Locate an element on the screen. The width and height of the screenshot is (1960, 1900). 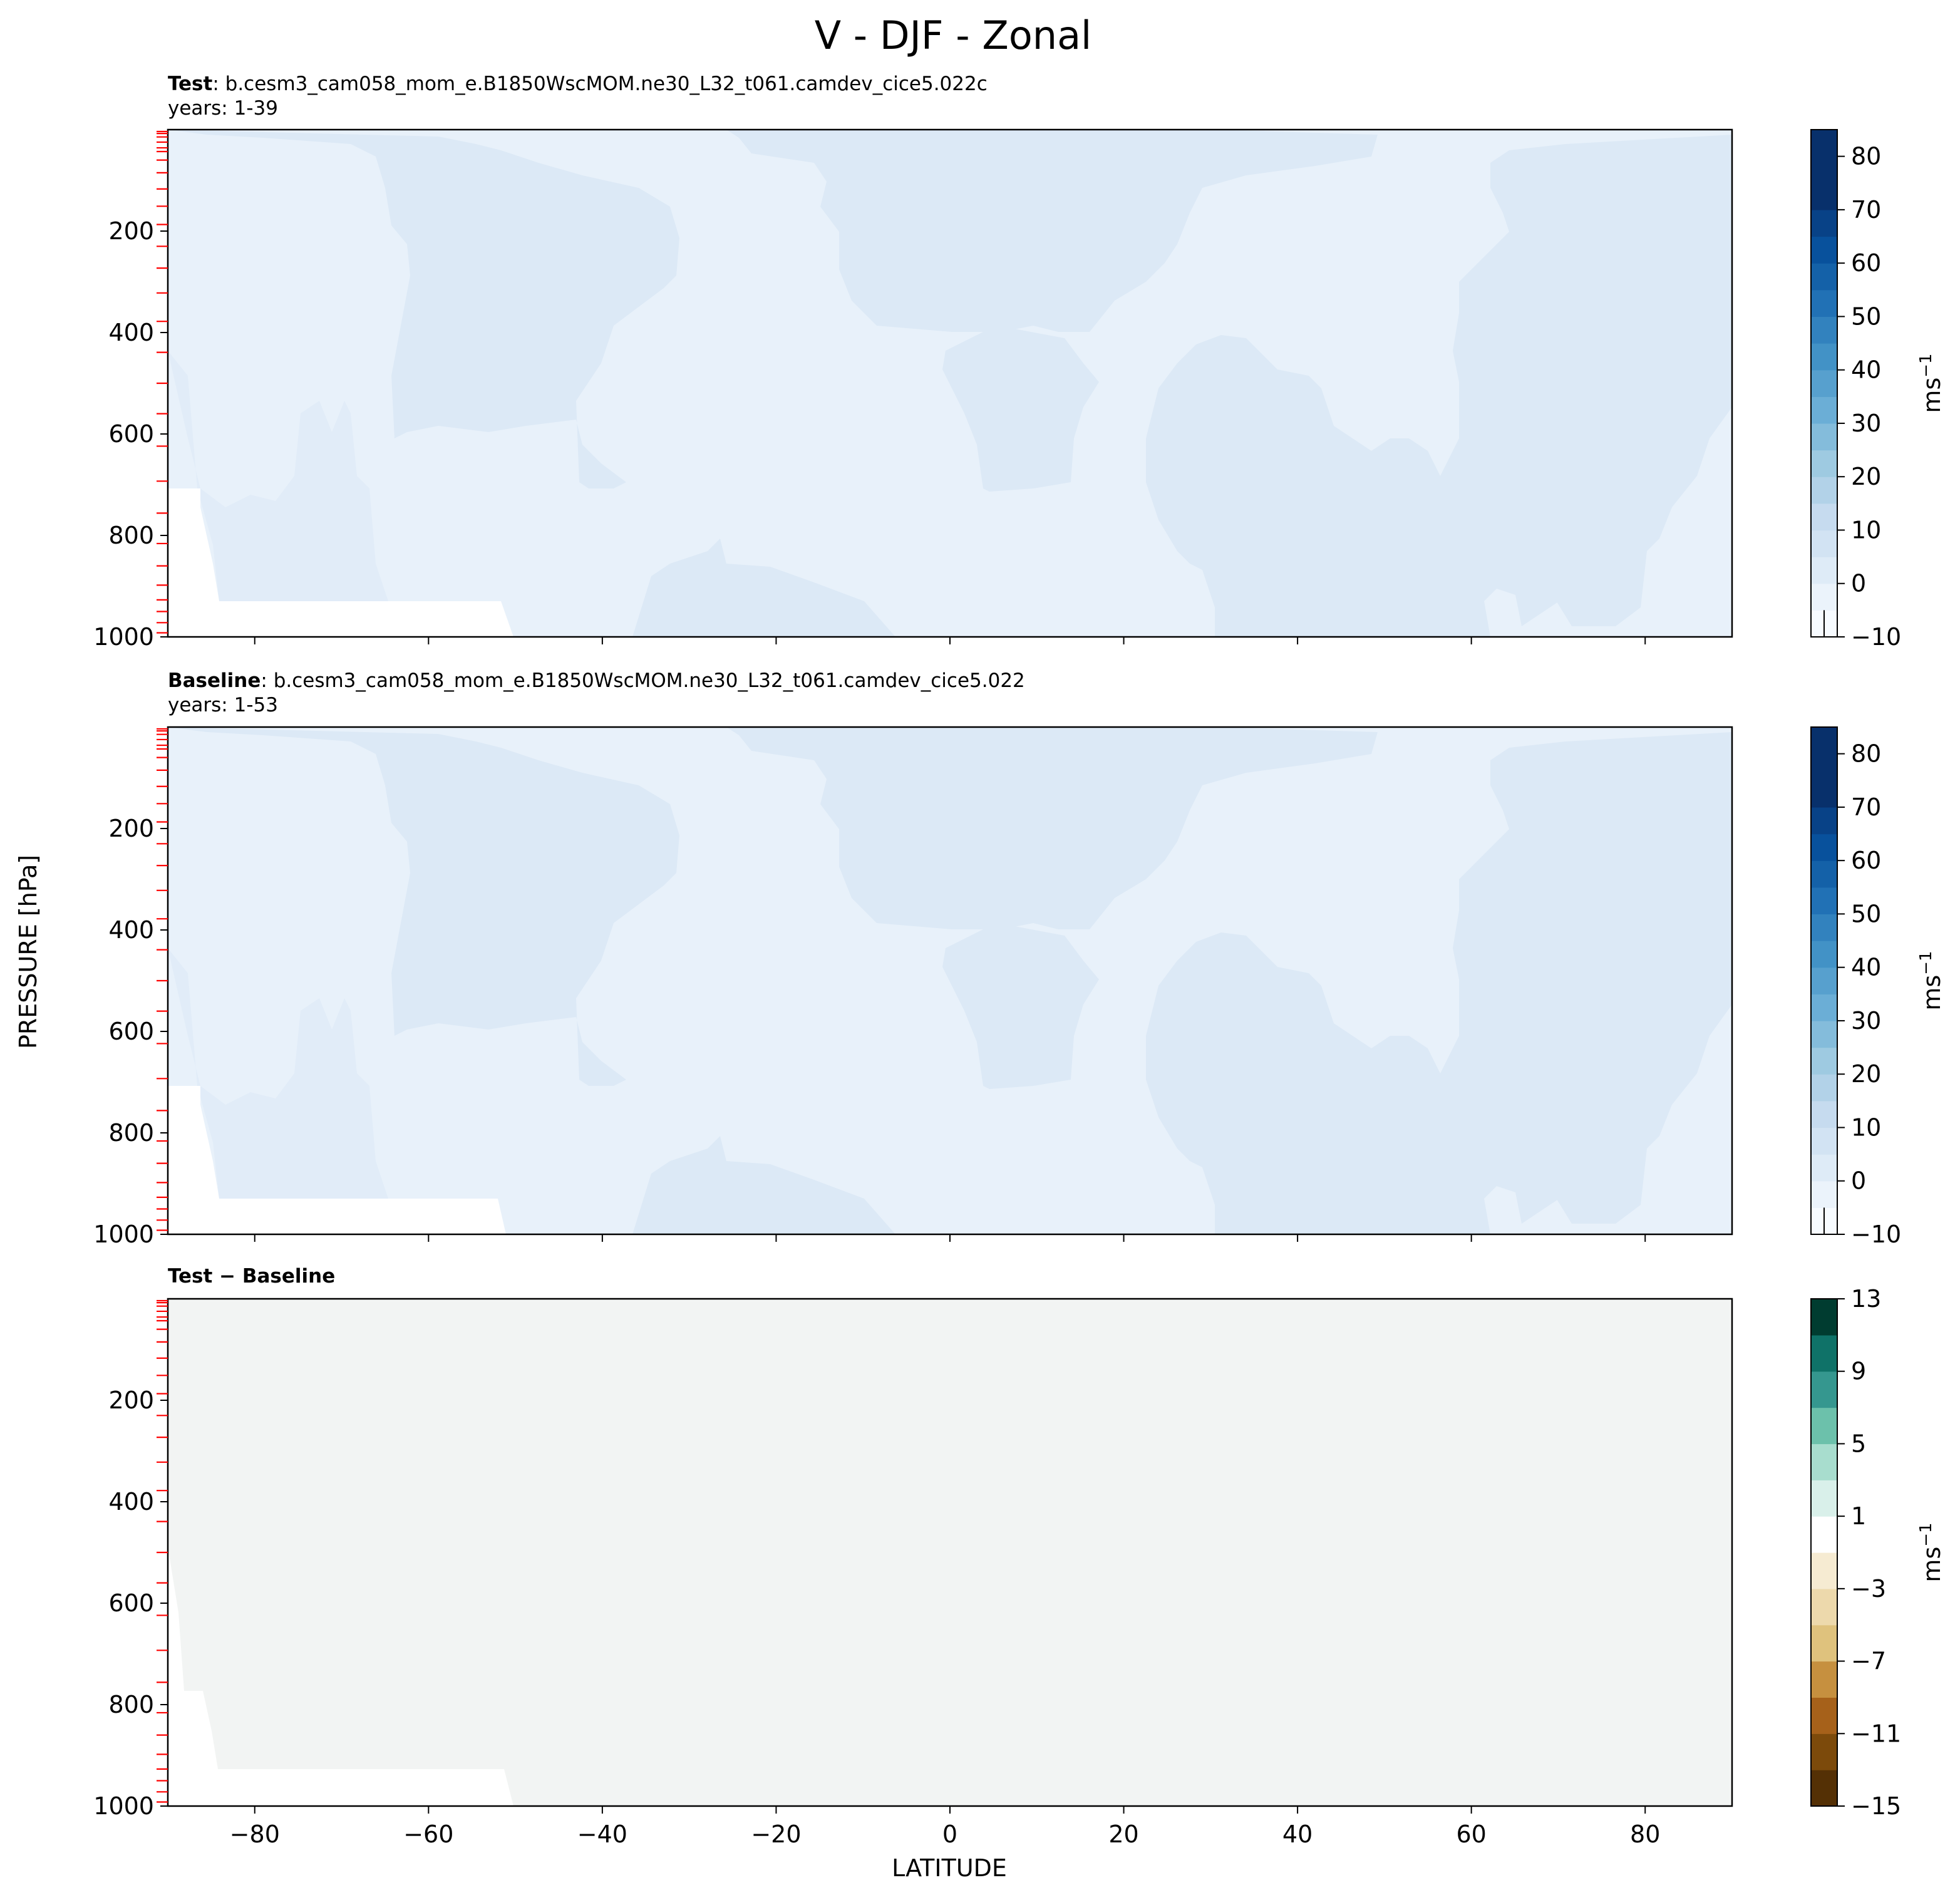
colorbar-tick-label: −15 is located at coordinates (1876, 1806).